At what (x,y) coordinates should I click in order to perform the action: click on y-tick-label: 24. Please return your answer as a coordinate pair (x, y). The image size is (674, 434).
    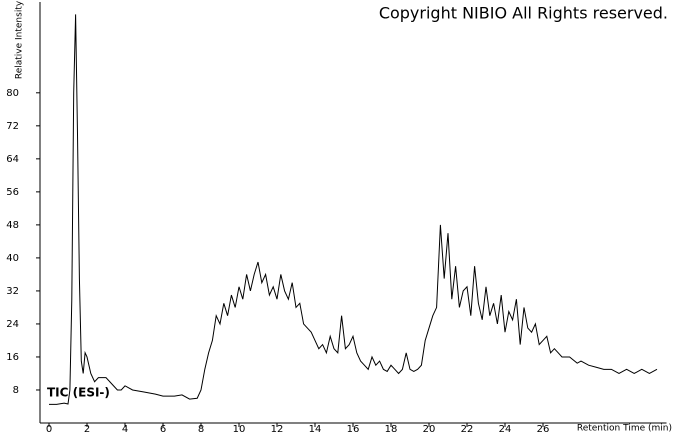
    Looking at the image, I should click on (12, 324).